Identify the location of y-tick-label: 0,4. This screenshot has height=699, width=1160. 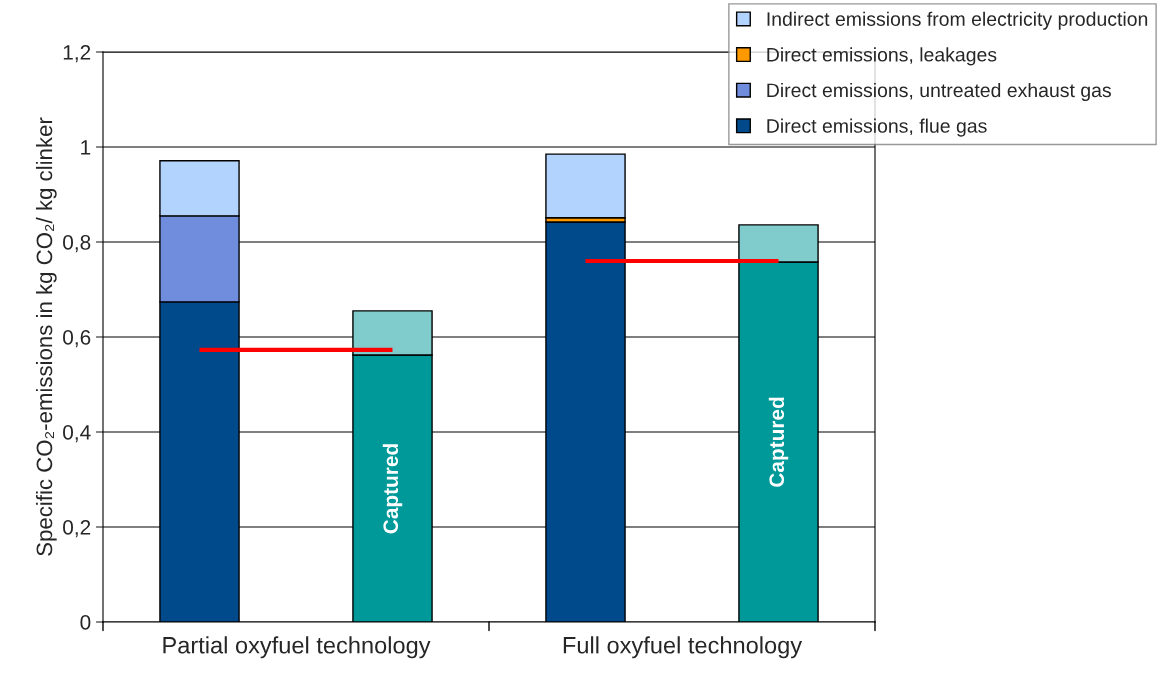
(77, 434).